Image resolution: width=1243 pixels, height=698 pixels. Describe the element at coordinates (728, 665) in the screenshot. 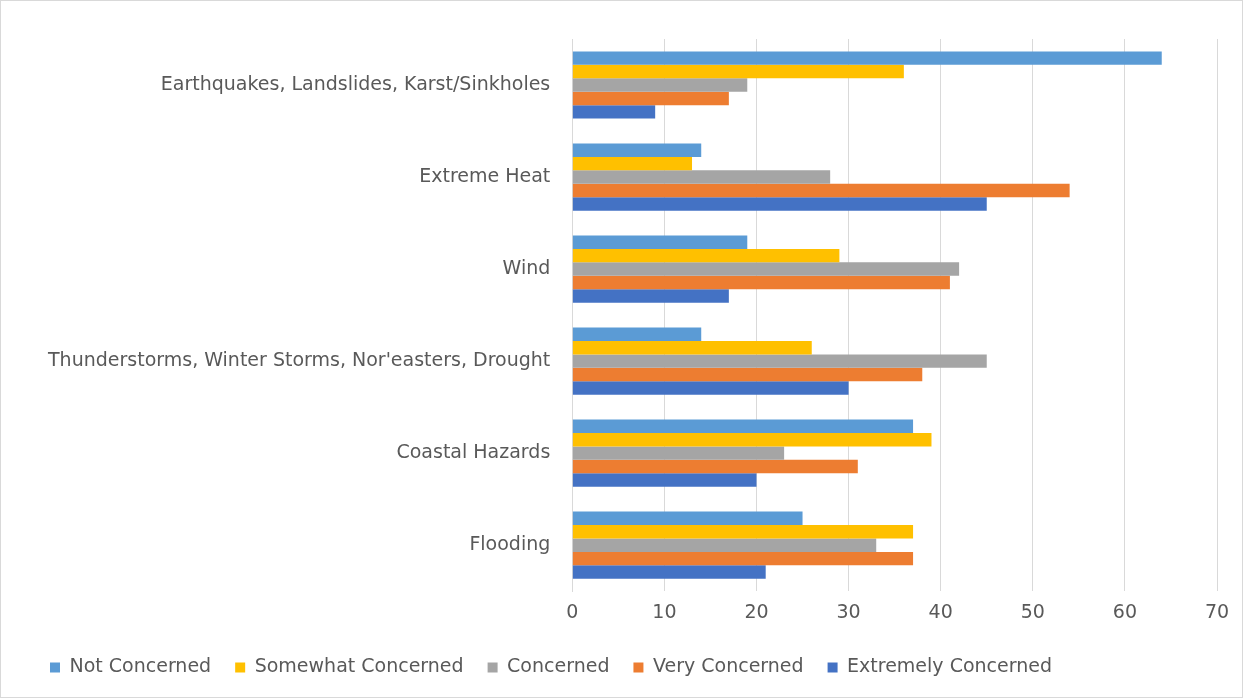

I see `legend-label: Very Concerned` at that location.